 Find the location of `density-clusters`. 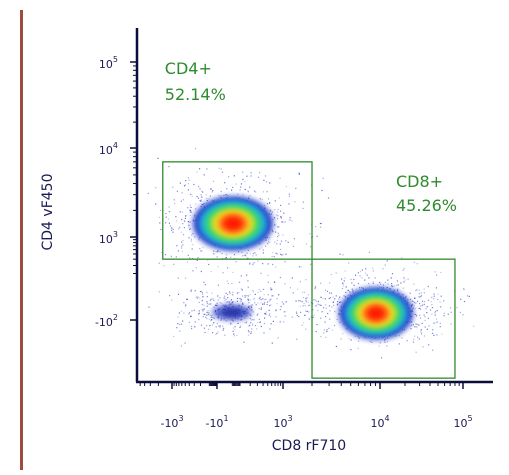

density-clusters is located at coordinates (303, 268).